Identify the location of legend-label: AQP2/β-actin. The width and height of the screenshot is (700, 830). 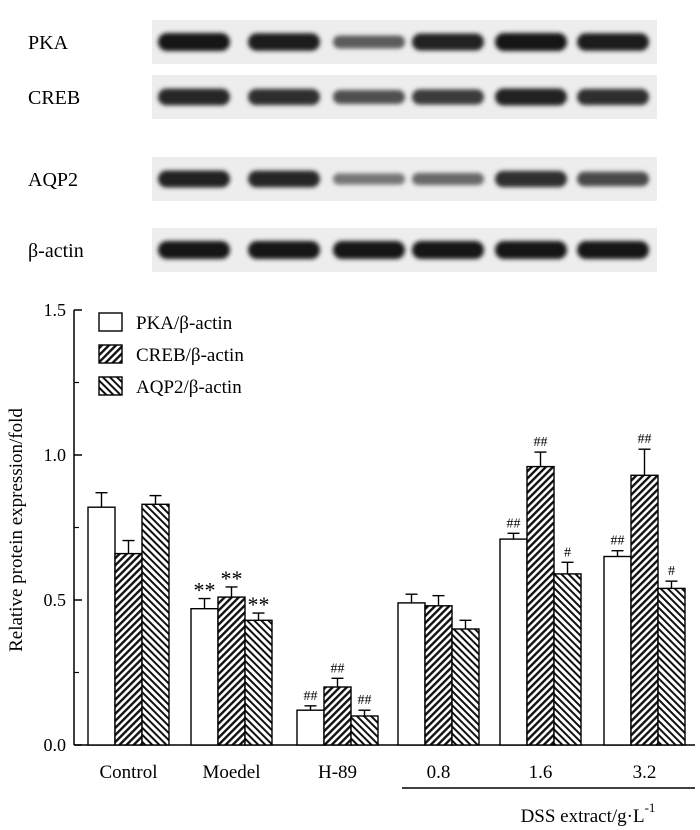
(189, 387).